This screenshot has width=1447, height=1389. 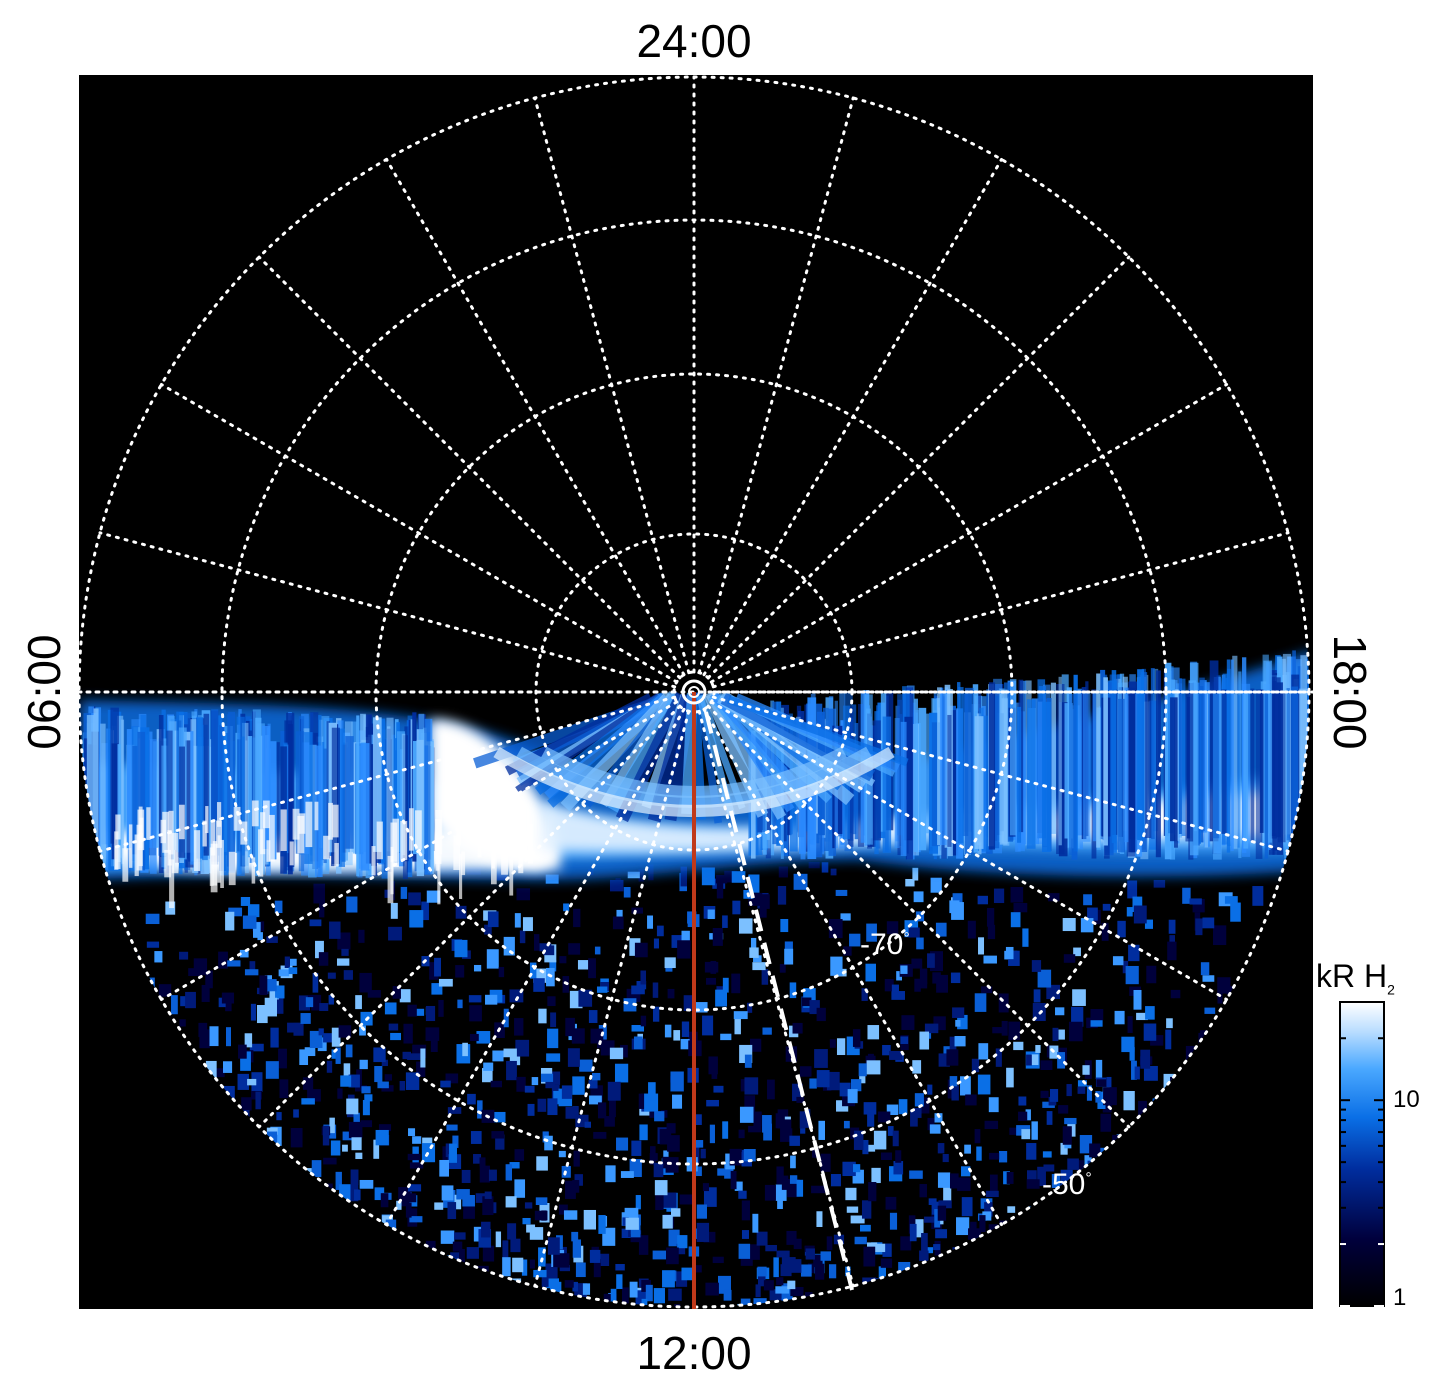 I want to click on pole-marker-inner, so click(x=694, y=692).